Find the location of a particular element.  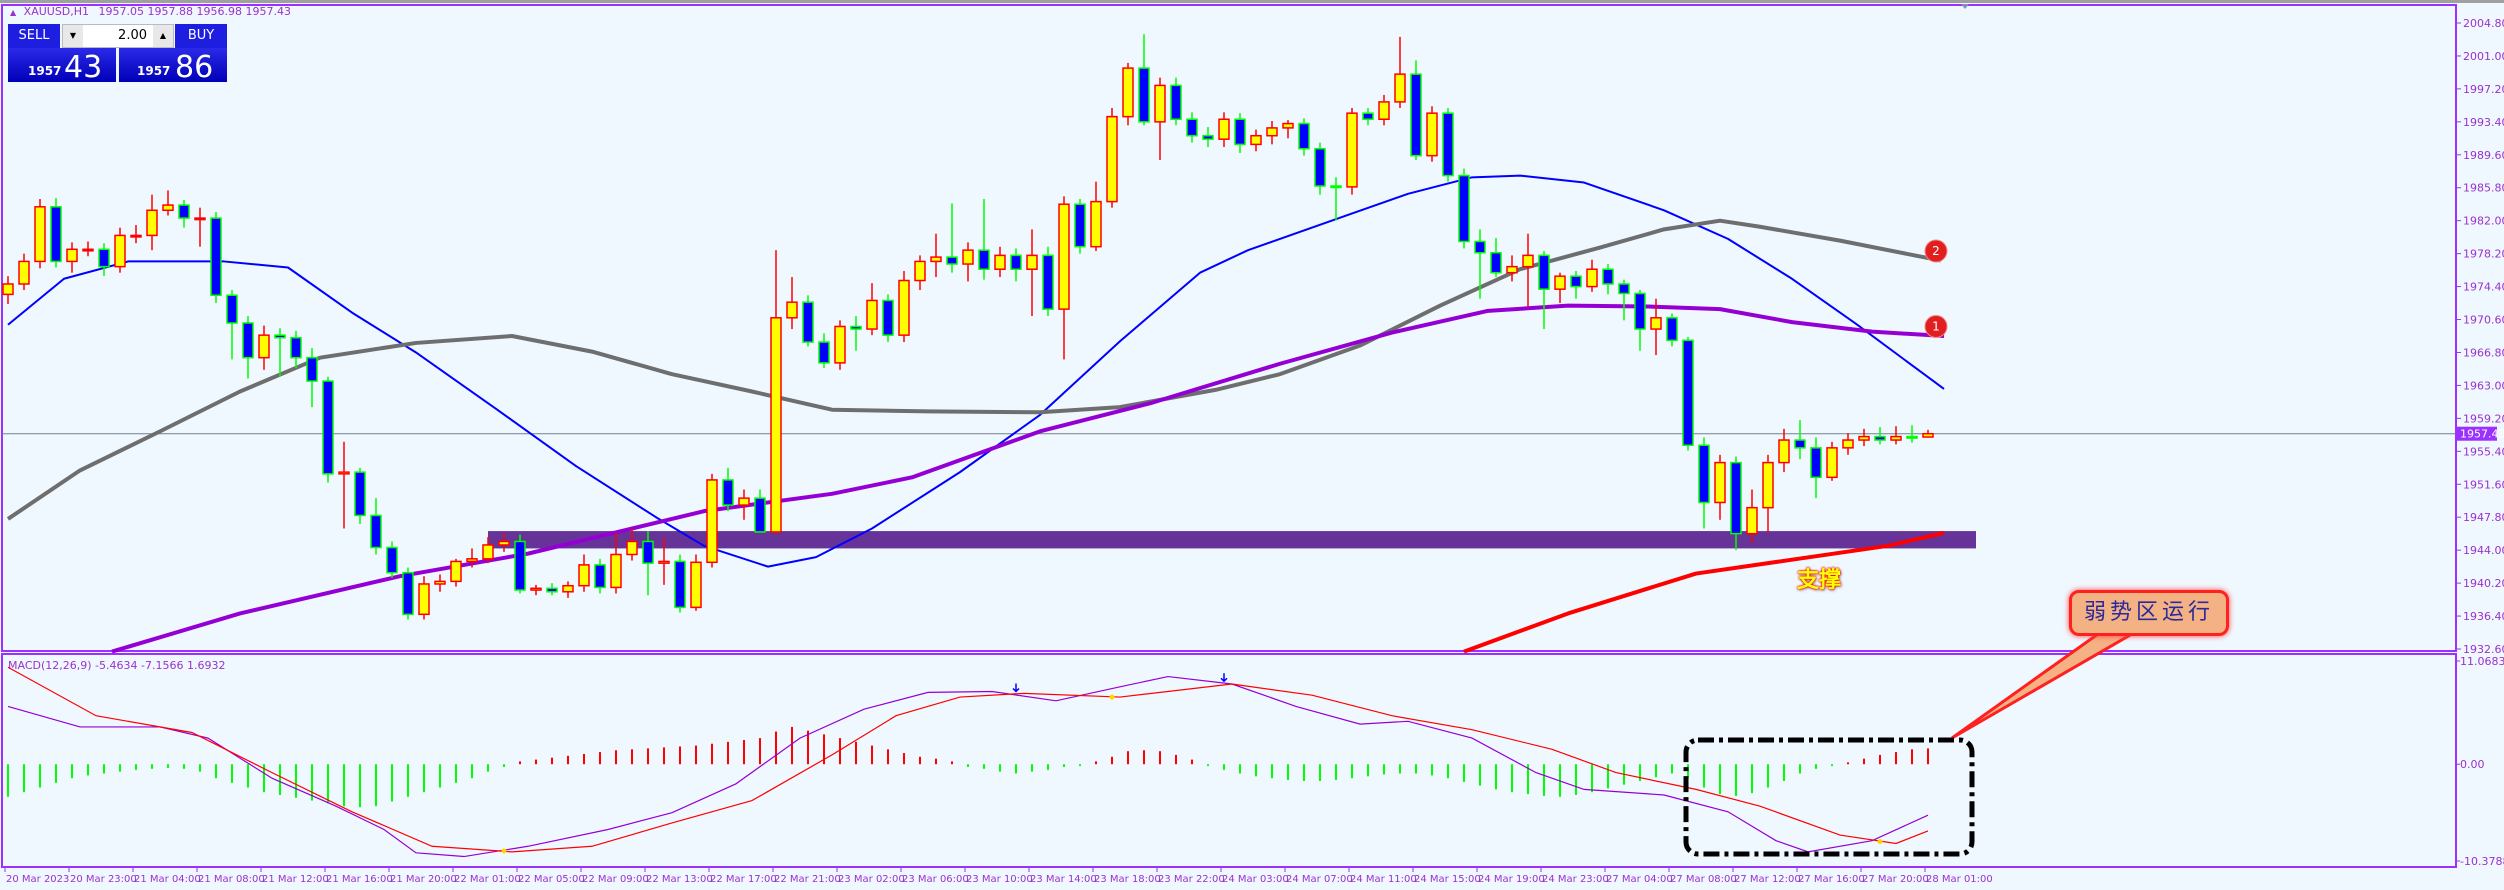

sell-price-pips: 43 is located at coordinates (83, 67).